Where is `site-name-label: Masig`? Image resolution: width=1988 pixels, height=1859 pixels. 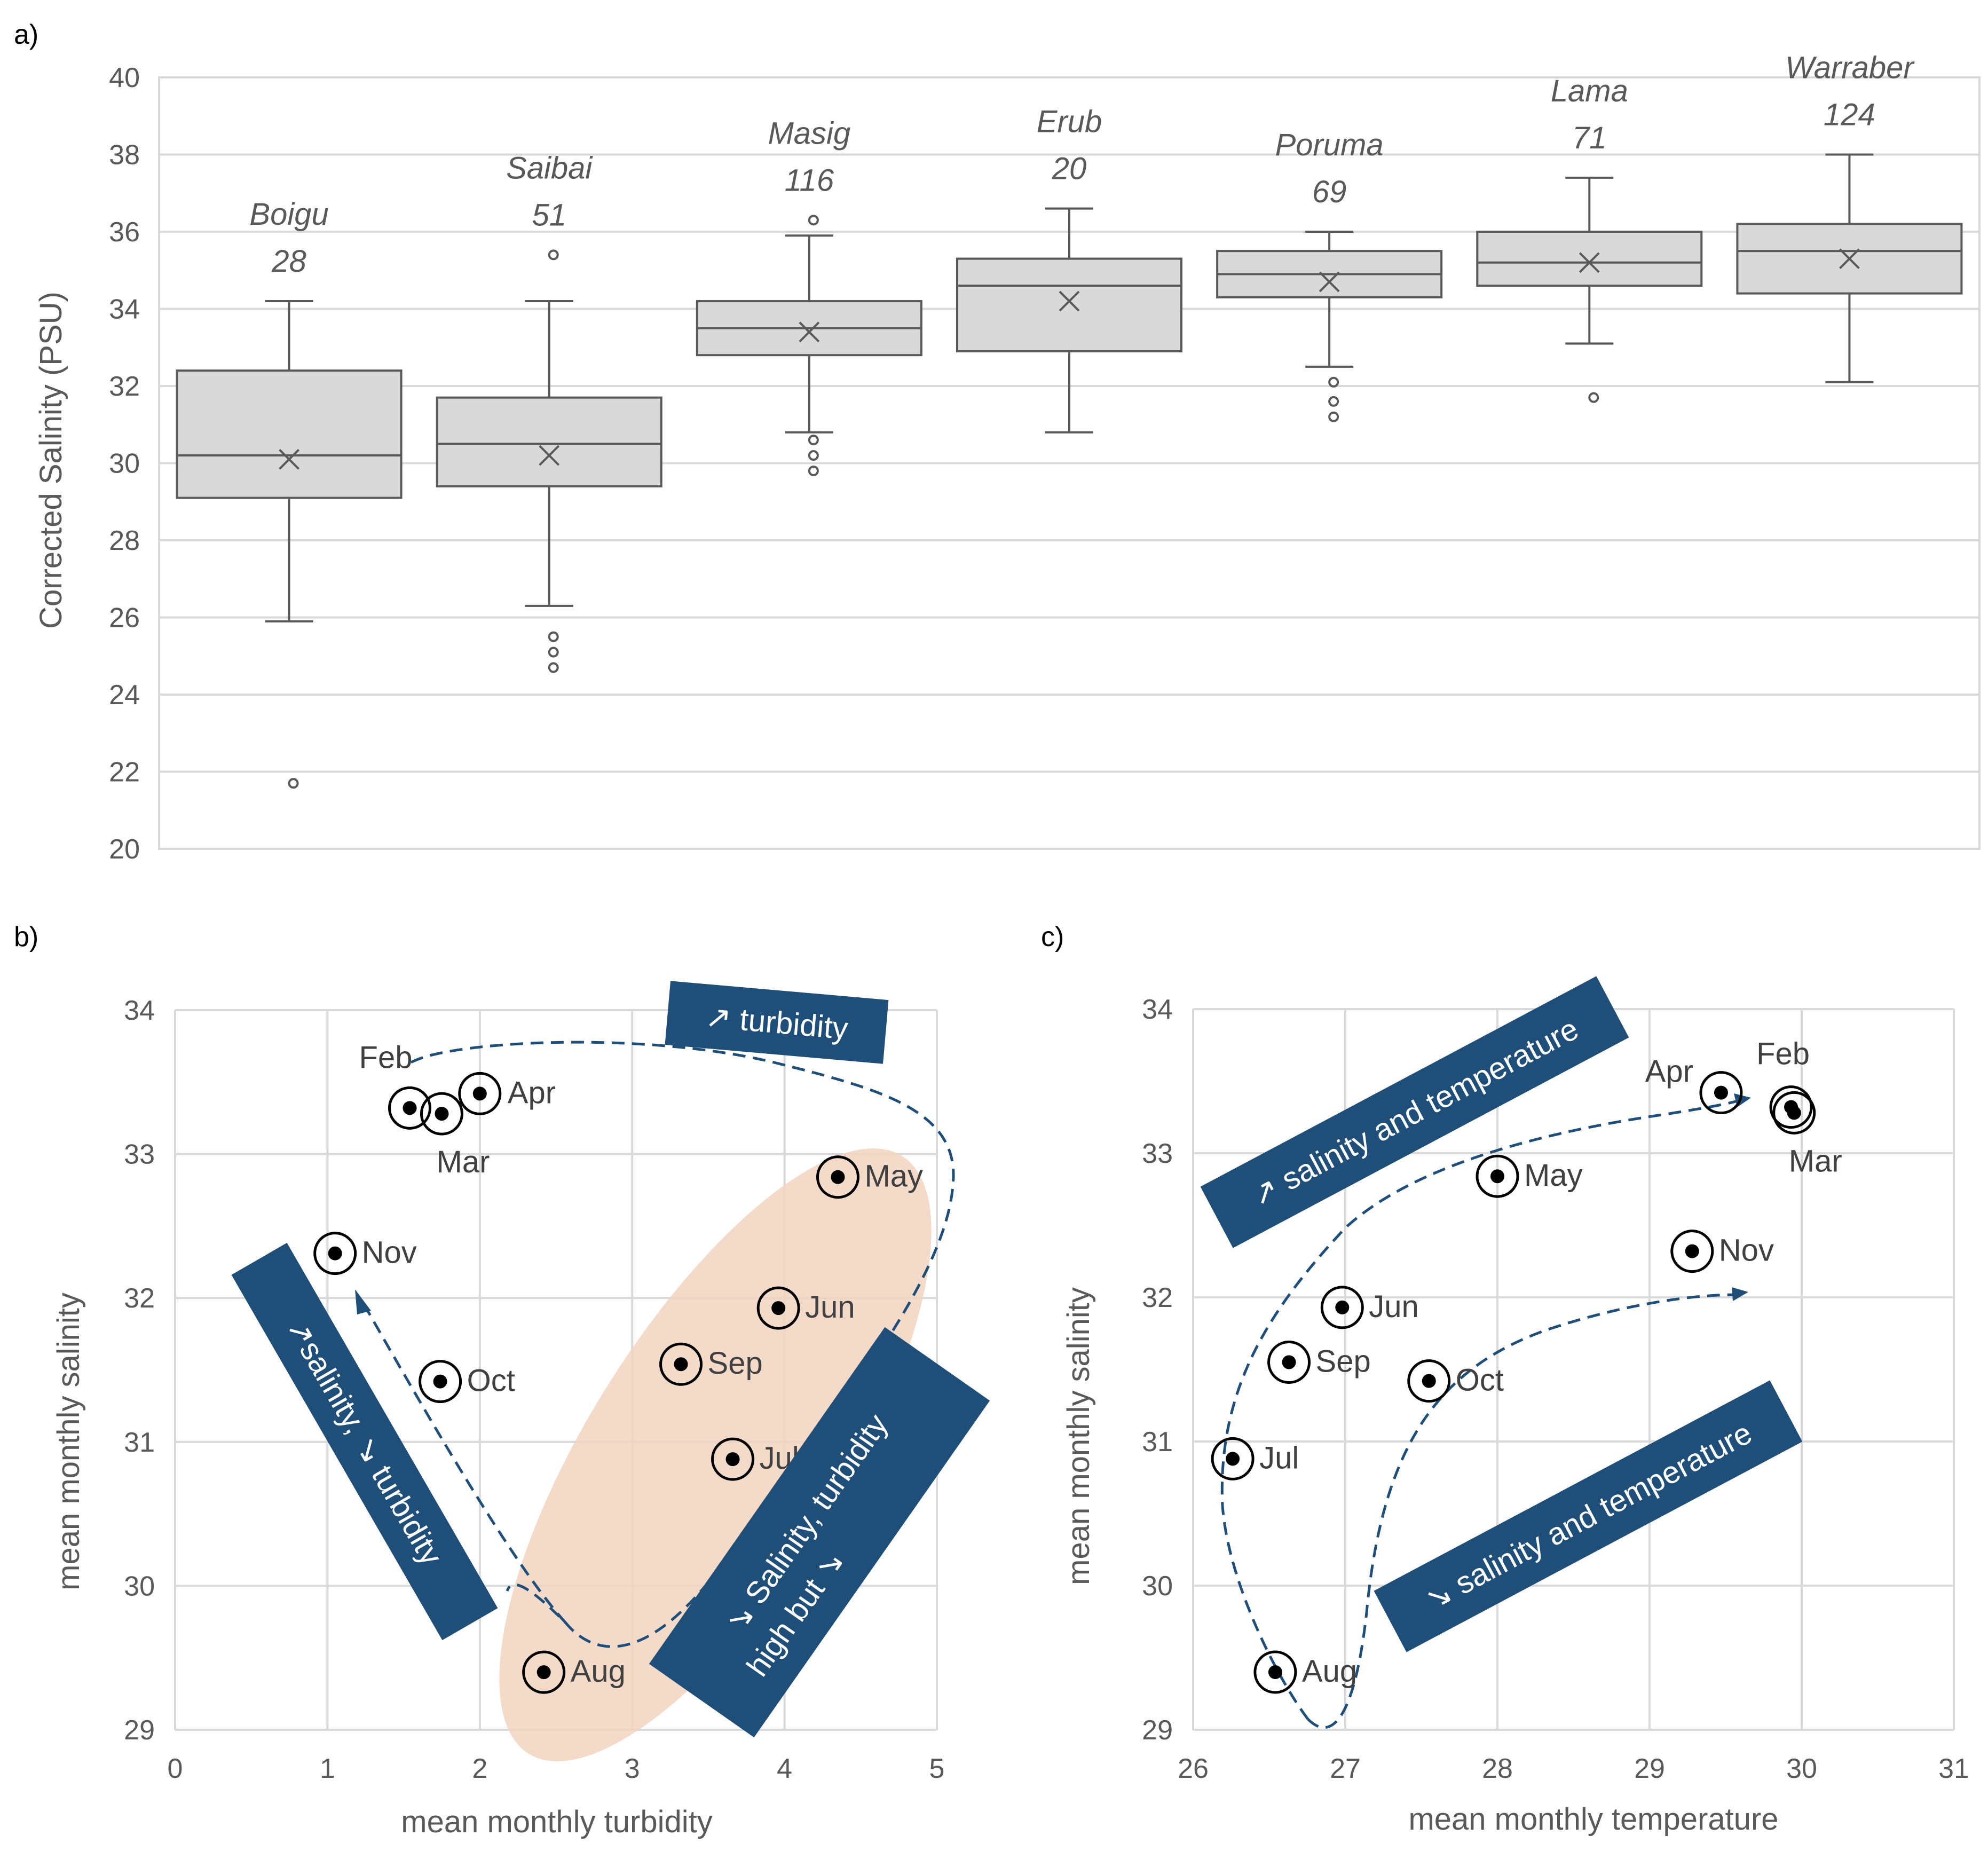 site-name-label: Masig is located at coordinates (809, 133).